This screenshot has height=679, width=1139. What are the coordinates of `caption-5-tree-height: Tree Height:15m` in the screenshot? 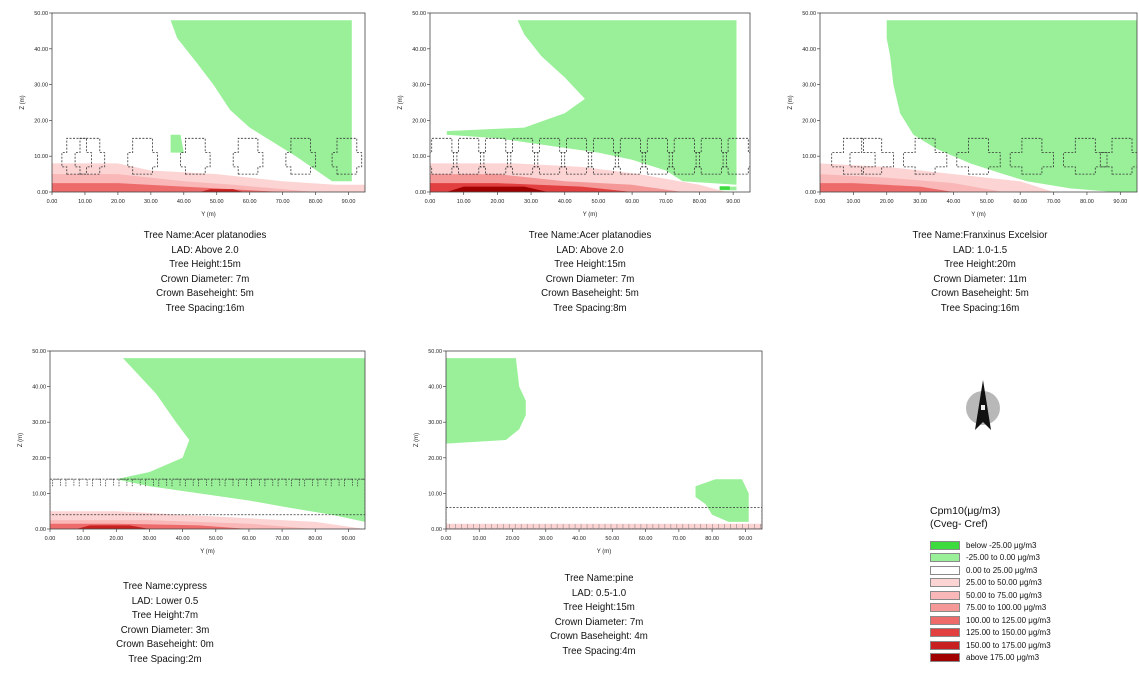 It's located at (599, 607).